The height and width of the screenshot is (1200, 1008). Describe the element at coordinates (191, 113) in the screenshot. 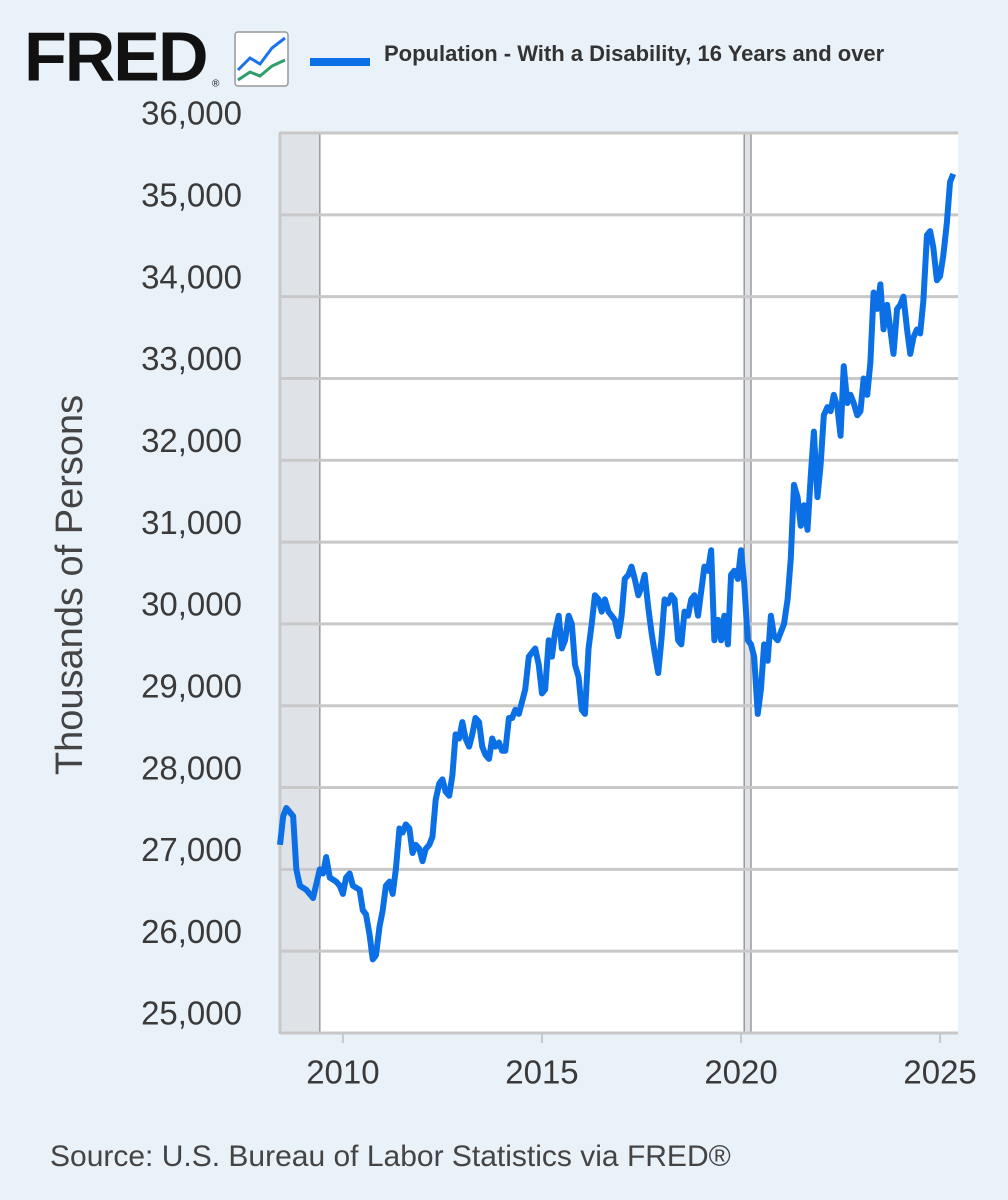

I see `y-tick-label: 36,000` at that location.